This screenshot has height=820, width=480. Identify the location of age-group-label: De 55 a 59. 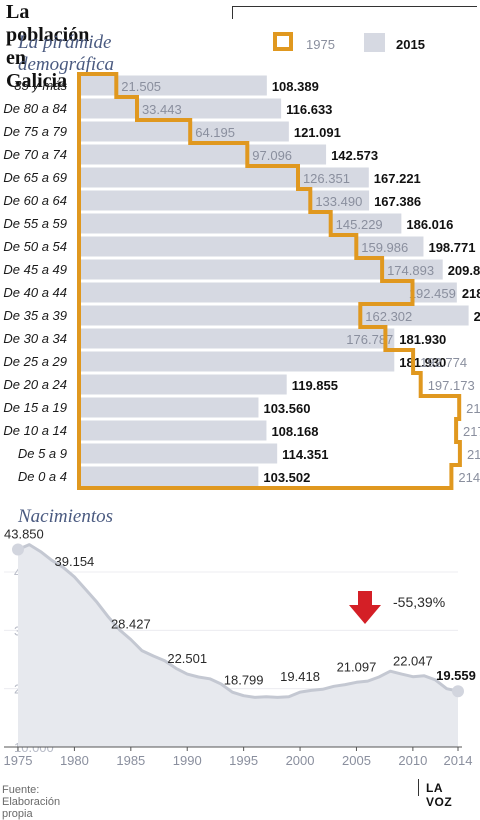
(35, 223).